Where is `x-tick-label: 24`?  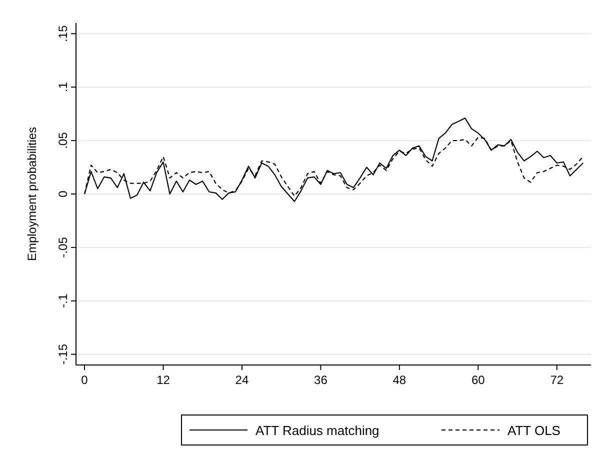
x-tick-label: 24 is located at coordinates (242, 380).